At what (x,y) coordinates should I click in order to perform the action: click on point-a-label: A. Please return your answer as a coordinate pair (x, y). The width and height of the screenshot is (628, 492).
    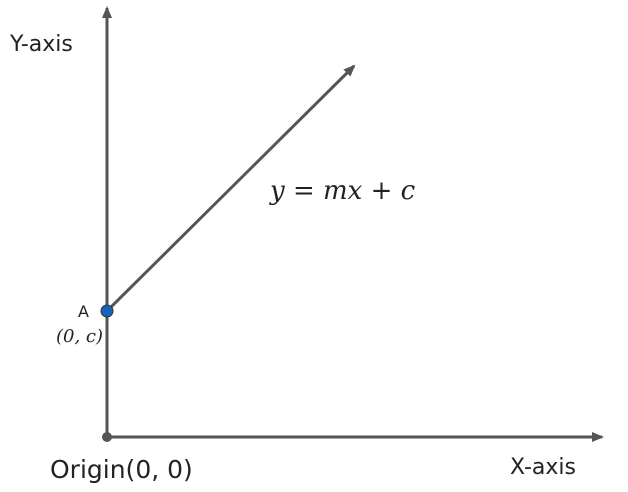
    Looking at the image, I should click on (83, 311).